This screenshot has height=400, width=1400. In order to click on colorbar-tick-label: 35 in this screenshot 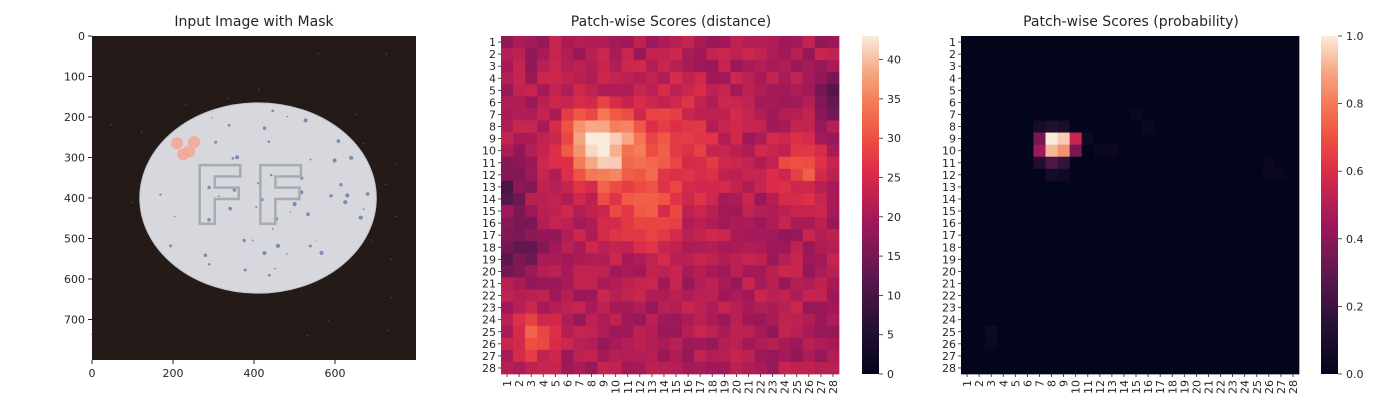, I will do `click(894, 99)`.